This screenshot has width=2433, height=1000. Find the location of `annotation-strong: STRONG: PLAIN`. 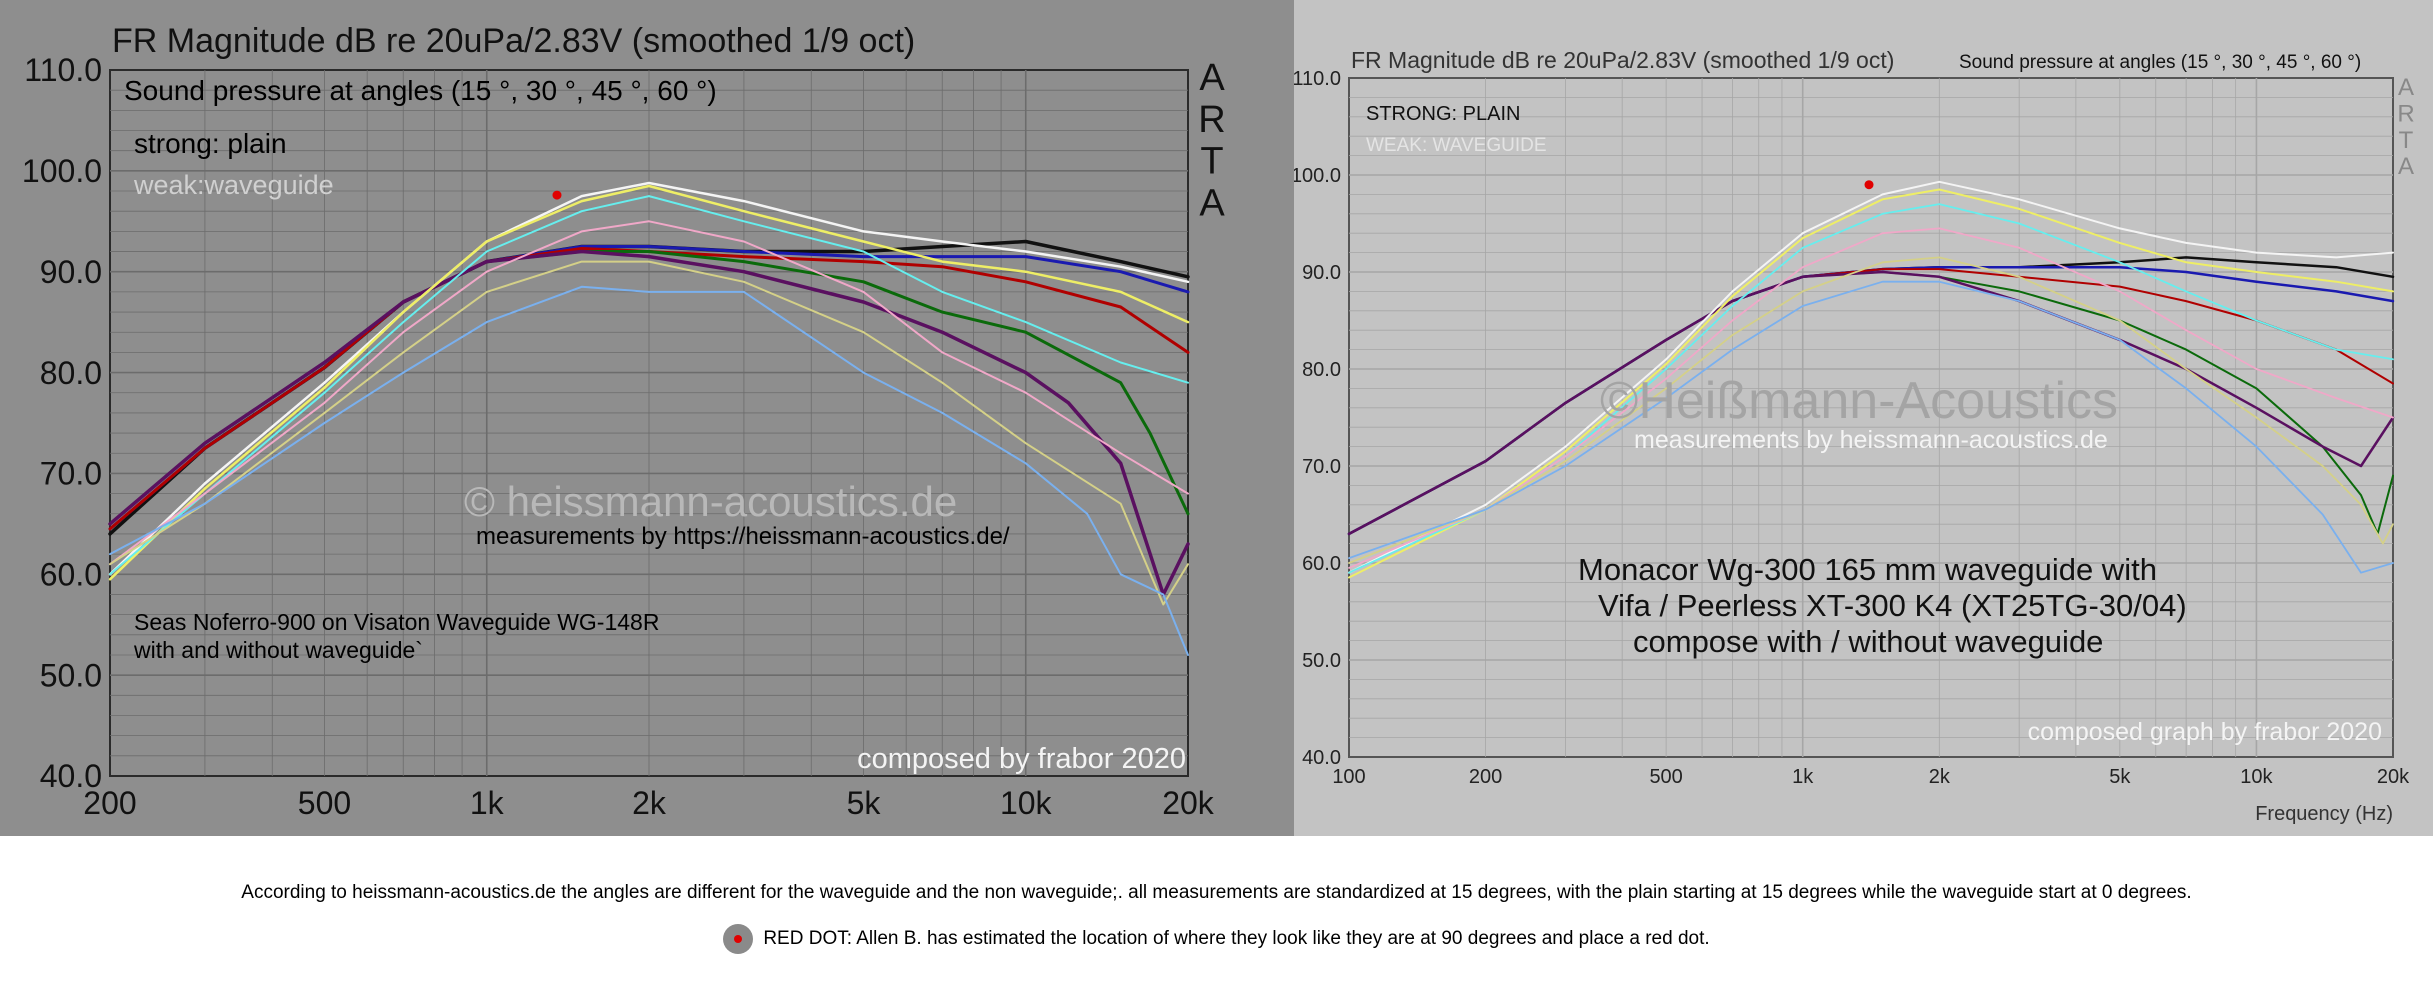

annotation-strong: STRONG: PLAIN is located at coordinates (1443, 114).